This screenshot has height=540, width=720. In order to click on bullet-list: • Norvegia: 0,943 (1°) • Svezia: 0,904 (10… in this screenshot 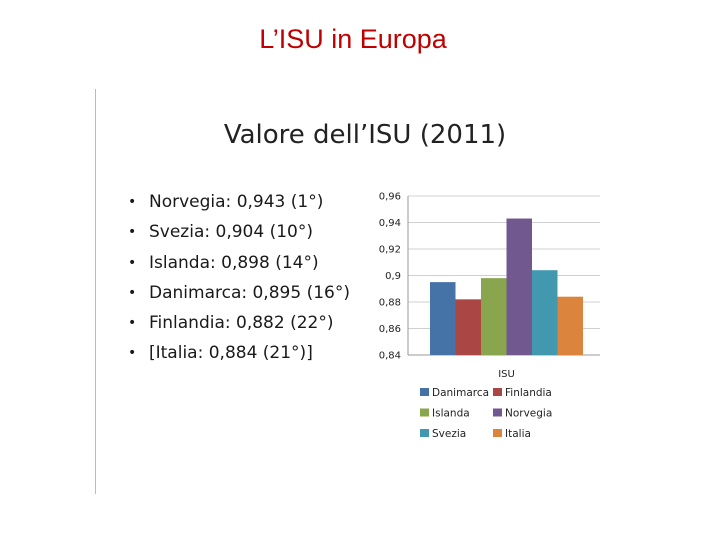, I will do `click(239, 278)`.